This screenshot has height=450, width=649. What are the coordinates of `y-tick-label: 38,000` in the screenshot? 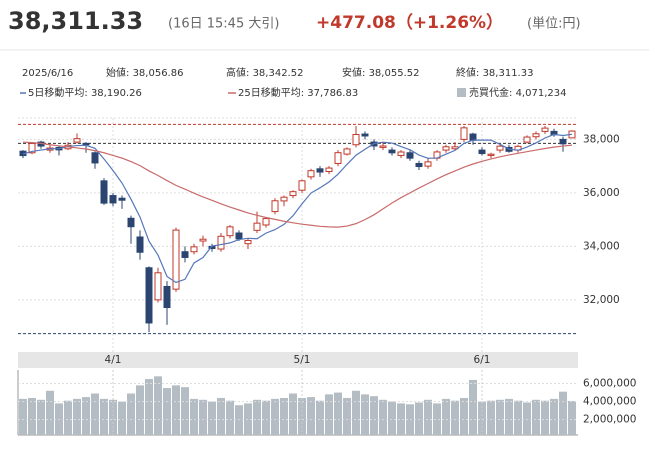 It's located at (601, 139).